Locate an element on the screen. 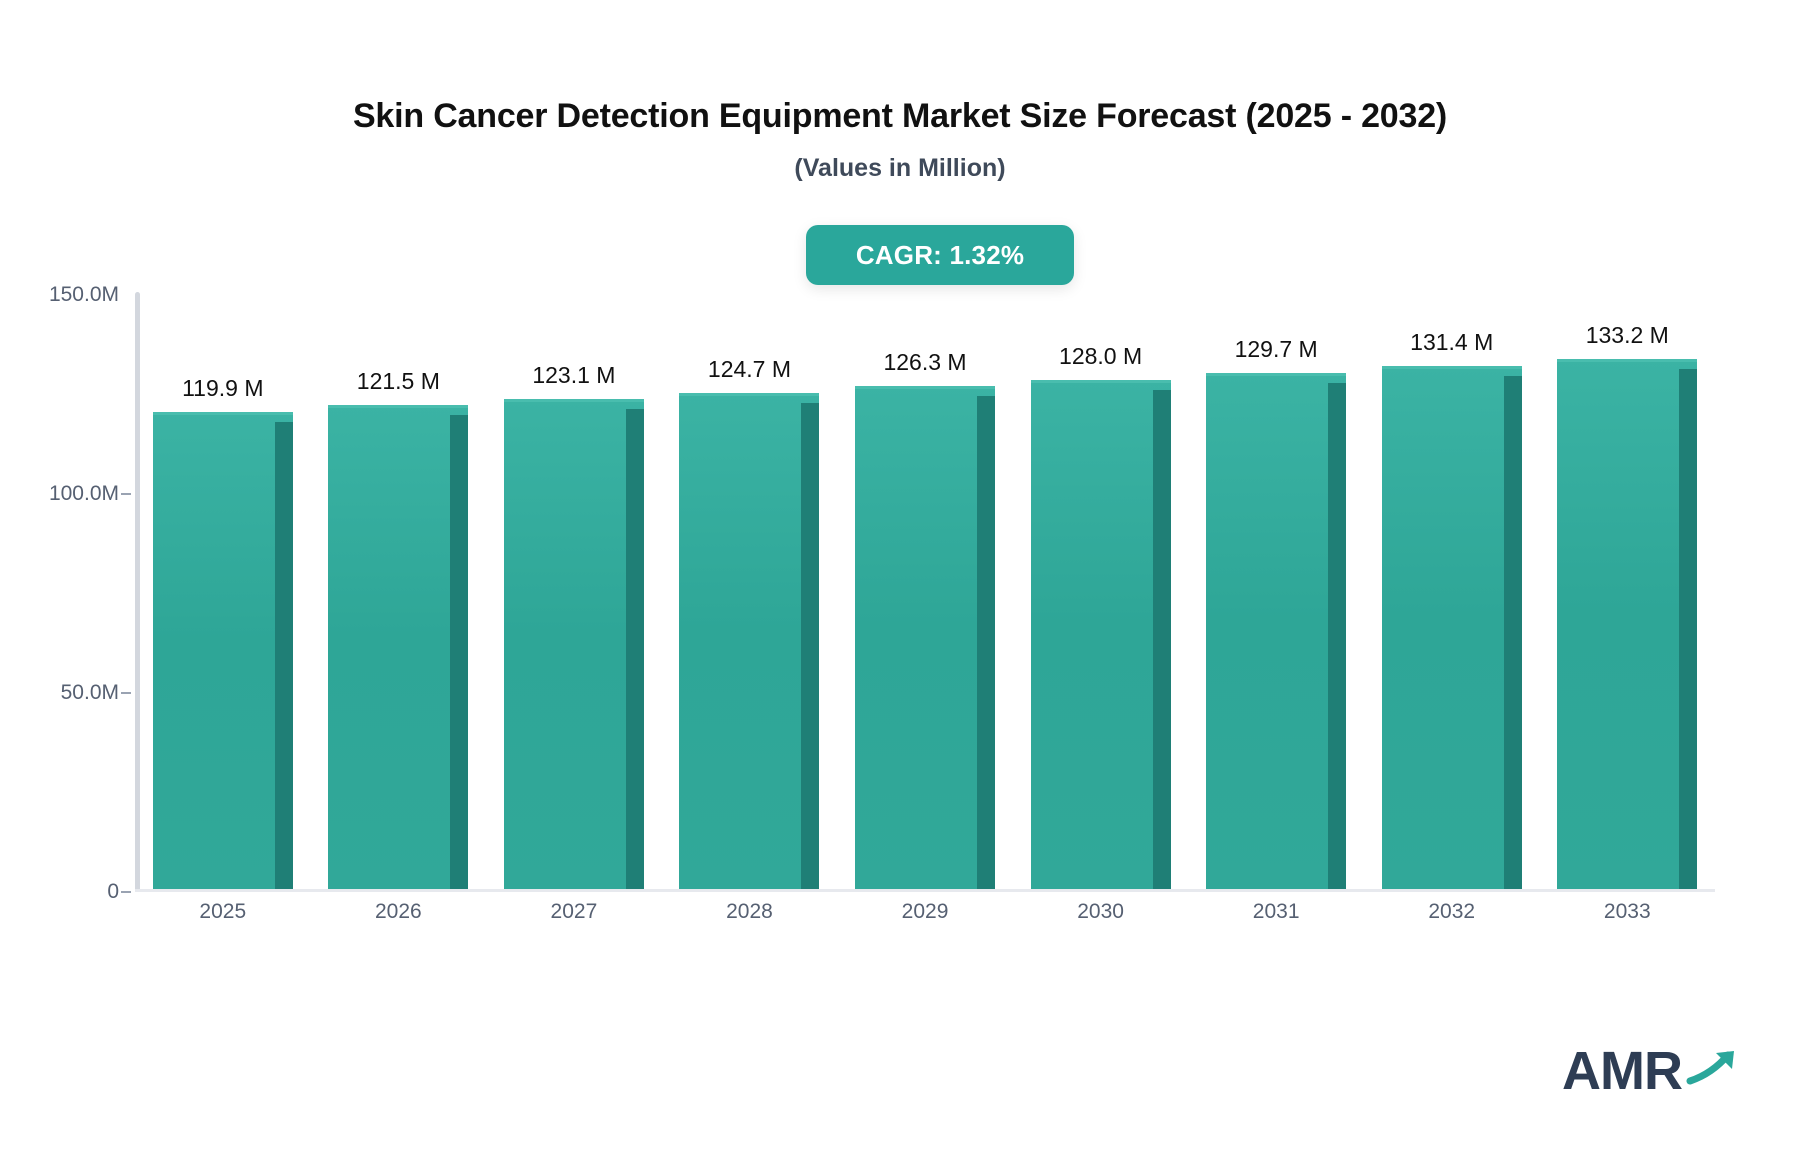 Image resolution: width=1800 pixels, height=1156 pixels. bar-value-label: 131.4 M is located at coordinates (1452, 342).